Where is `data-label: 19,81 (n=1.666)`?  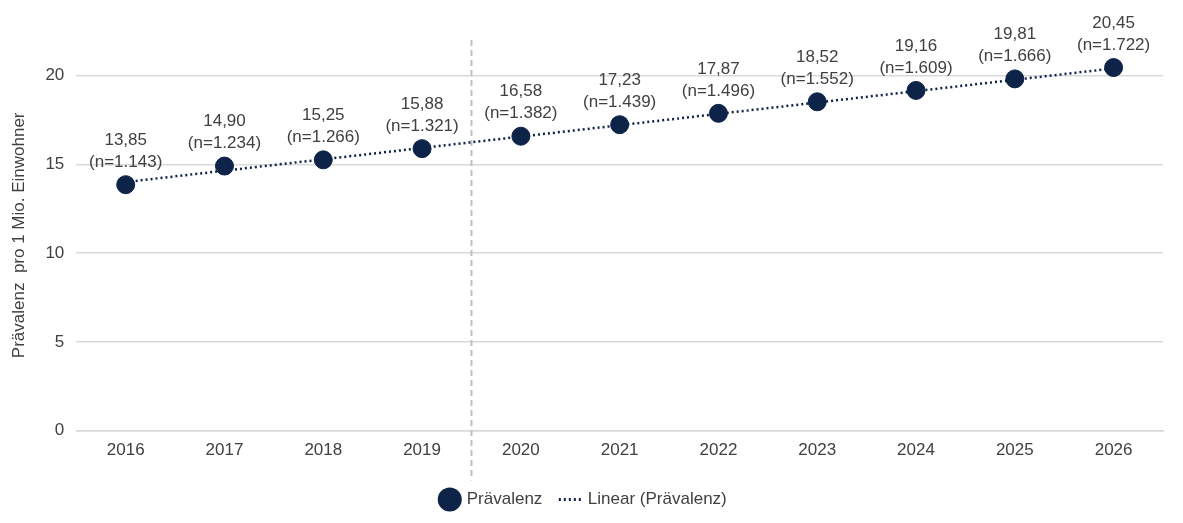 data-label: 19,81 (n=1.666) is located at coordinates (1015, 45).